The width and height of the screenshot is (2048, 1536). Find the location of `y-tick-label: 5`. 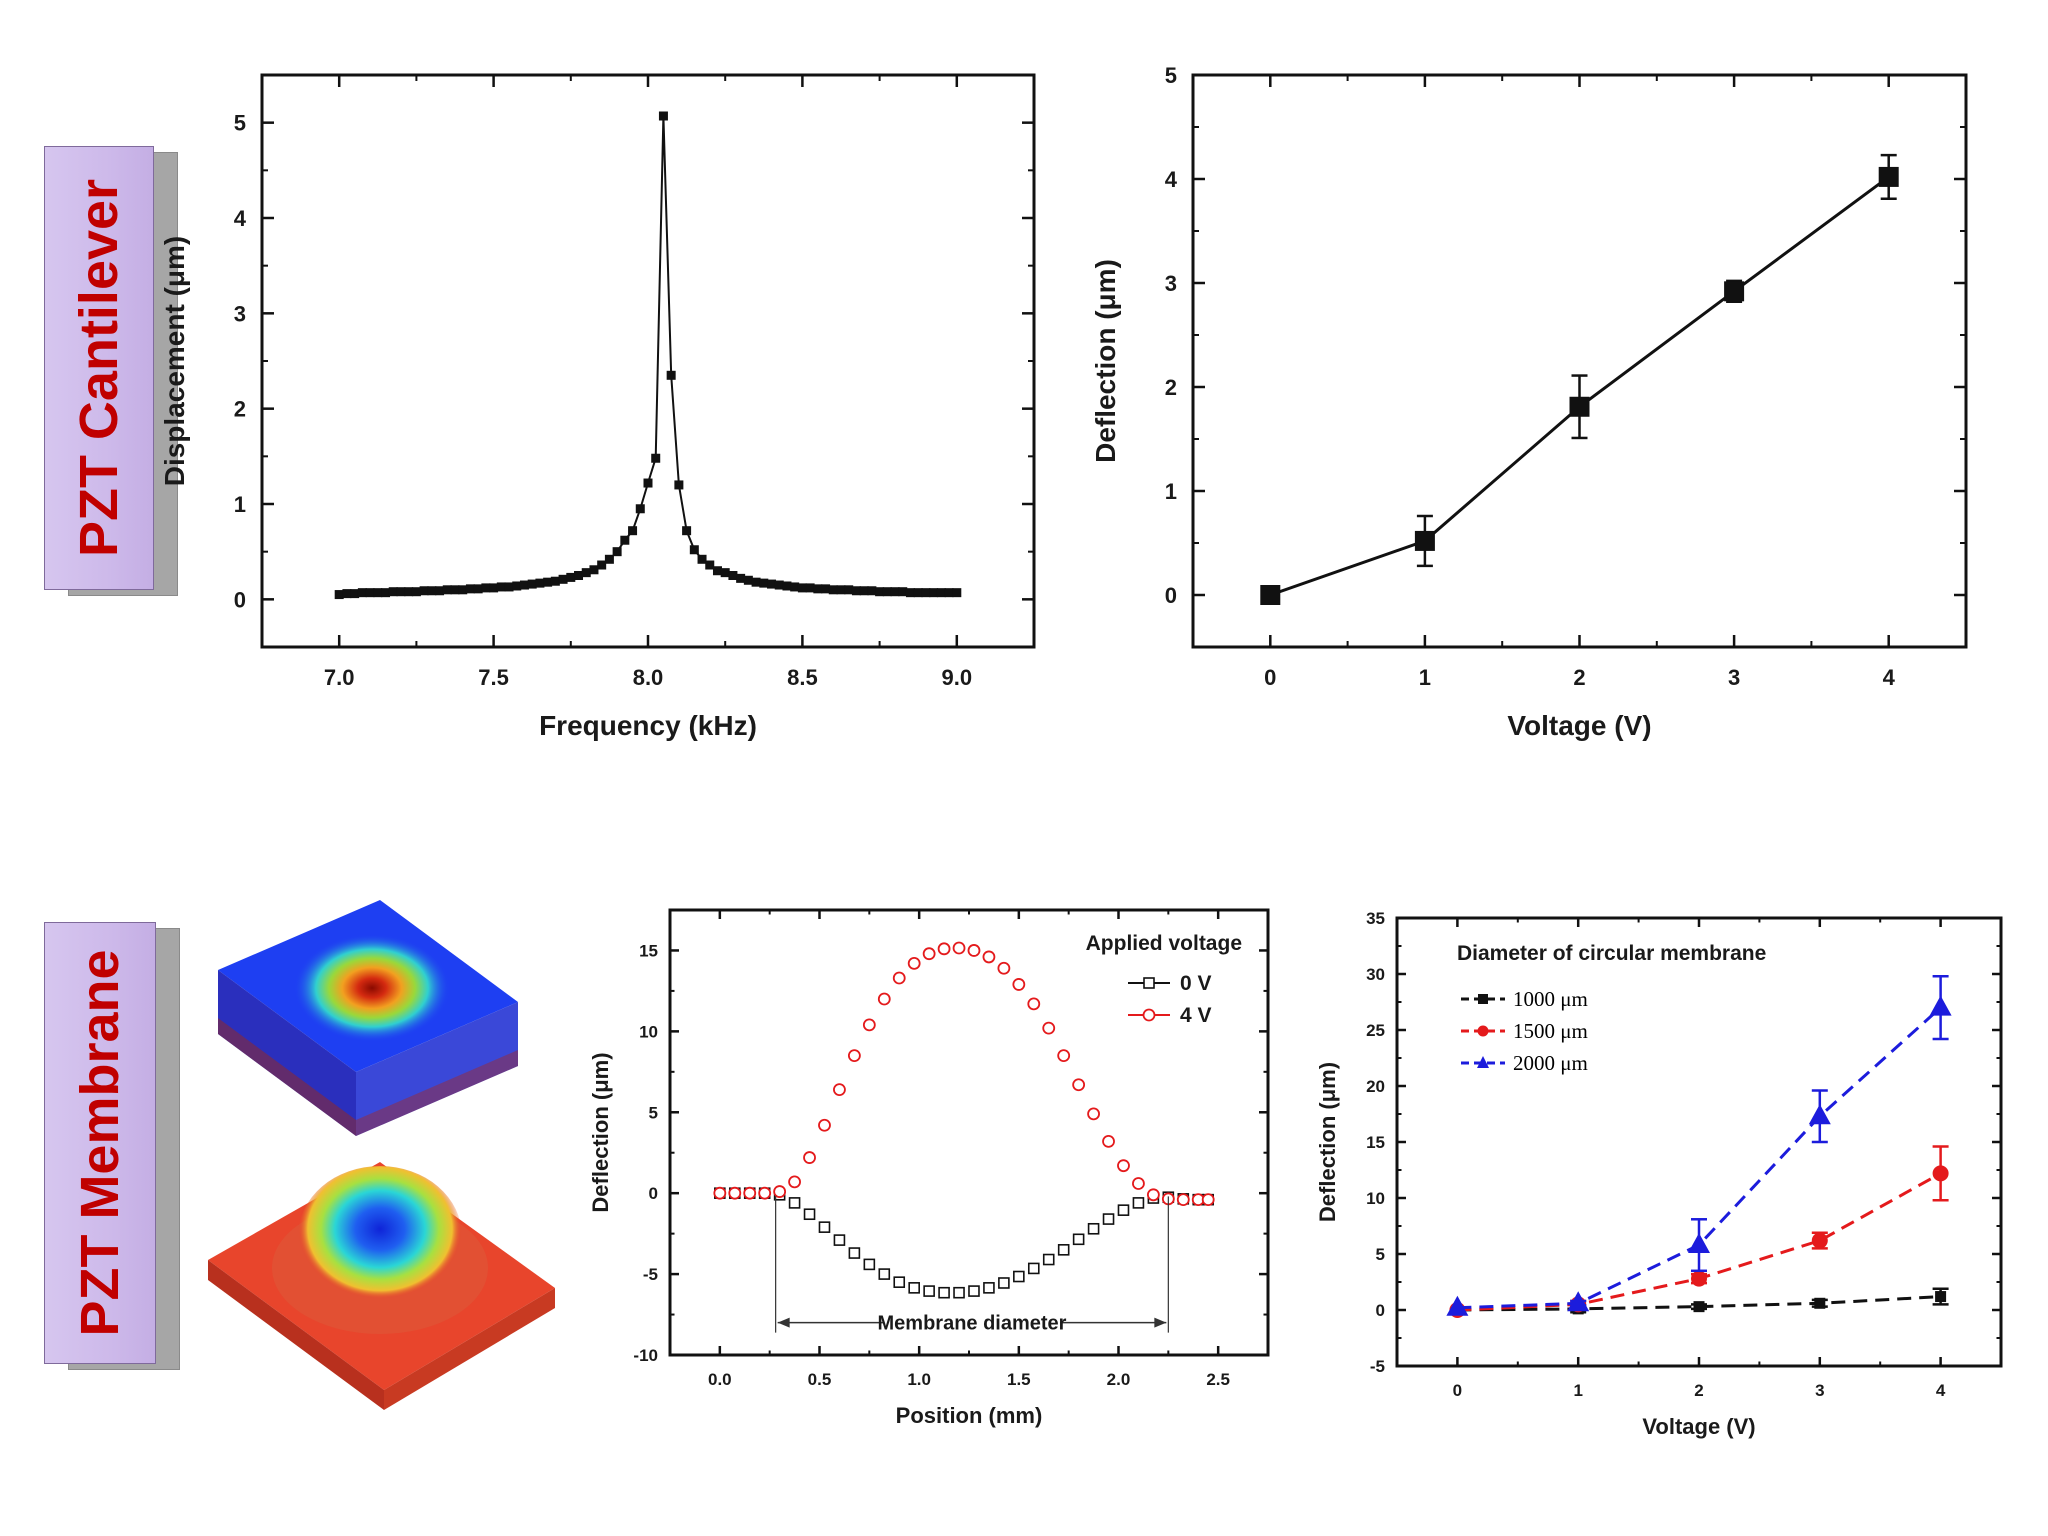

y-tick-label: 5 is located at coordinates (240, 123).